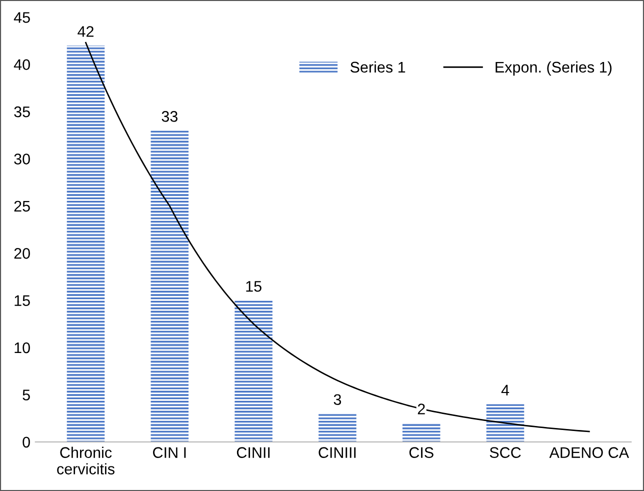  Describe the element at coordinates (26, 442) in the screenshot. I see `y-tick-label: 0` at that location.